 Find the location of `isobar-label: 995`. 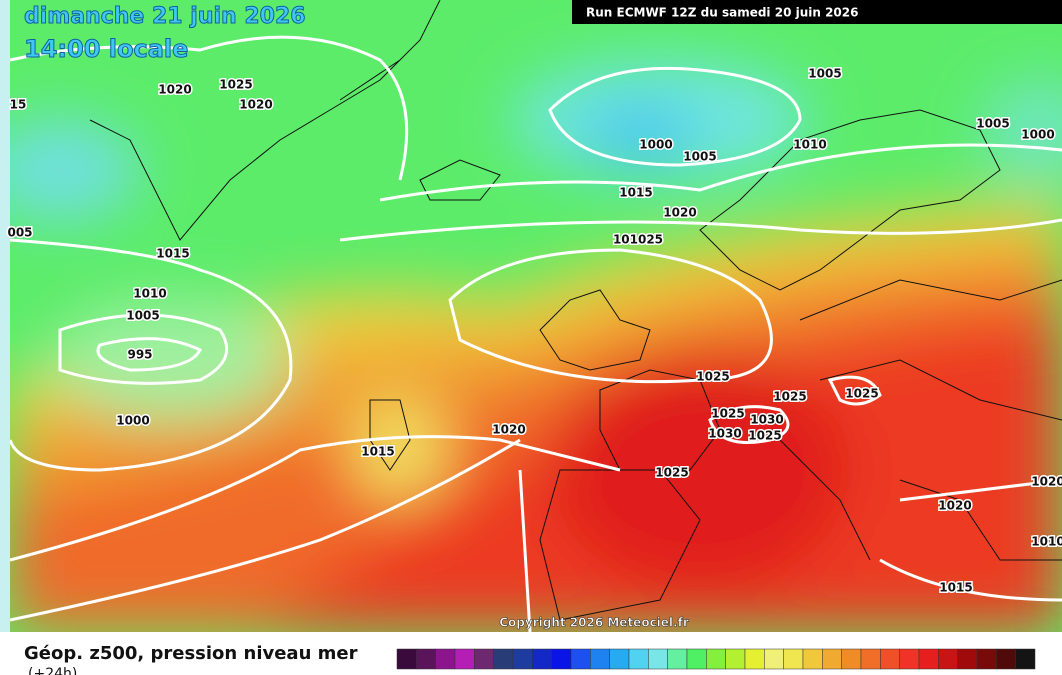

isobar-label: 995 is located at coordinates (139, 355).